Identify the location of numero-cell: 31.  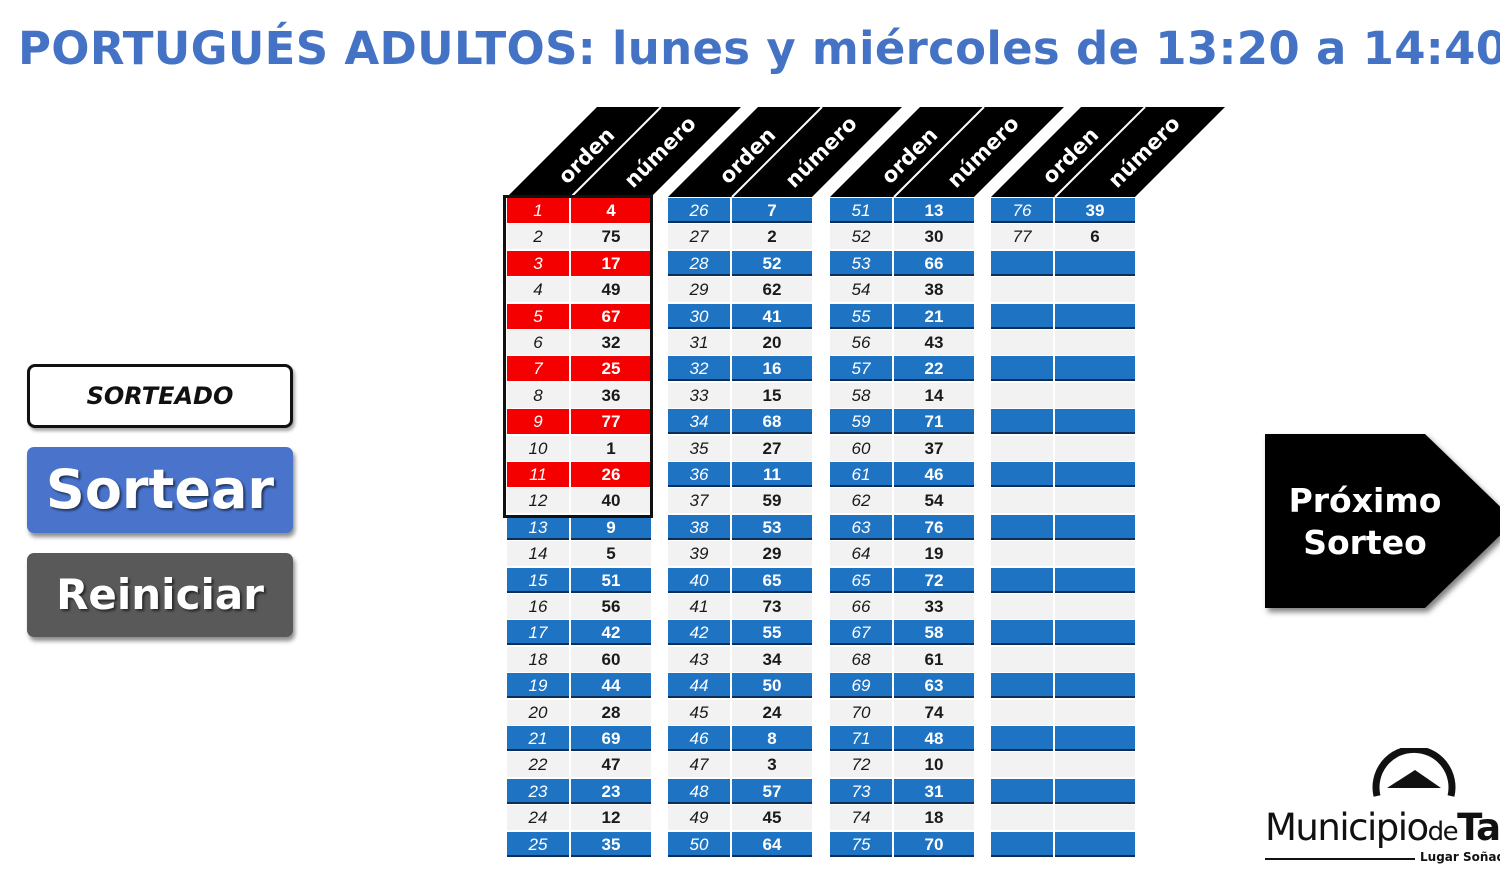
(934, 791).